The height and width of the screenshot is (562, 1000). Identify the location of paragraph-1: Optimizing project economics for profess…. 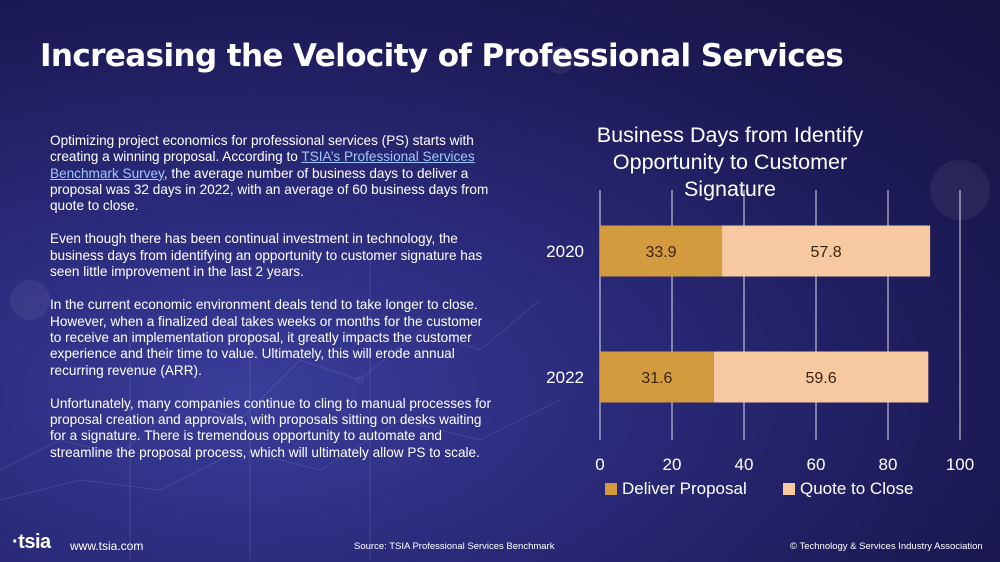
(272, 173).